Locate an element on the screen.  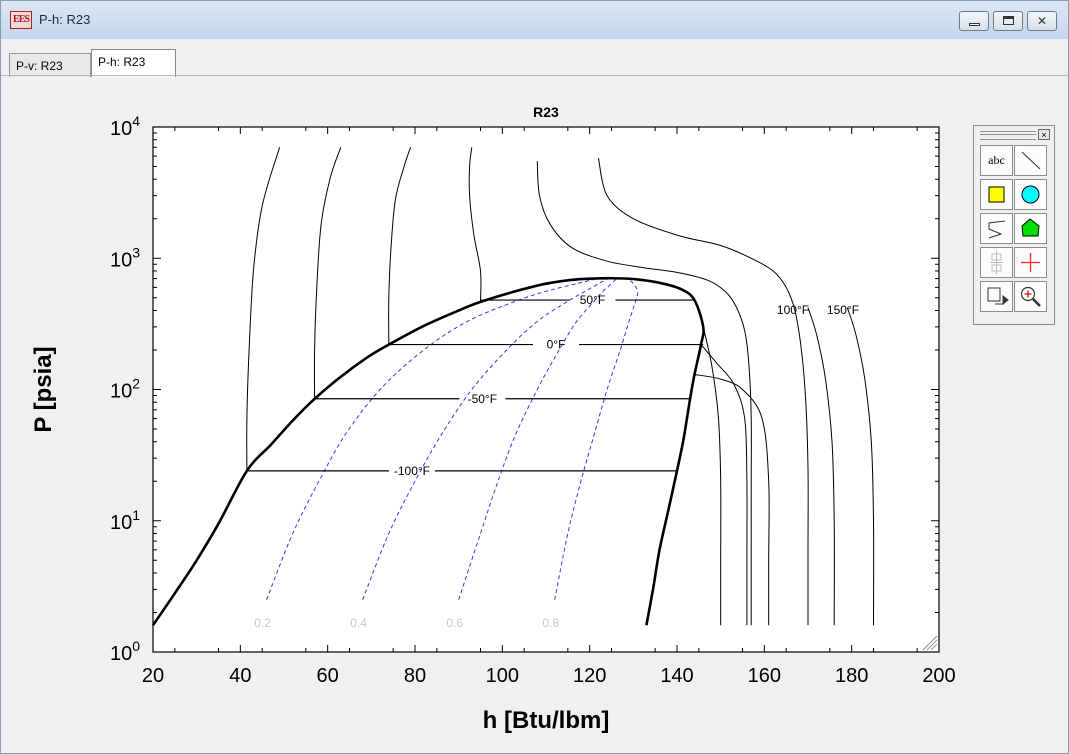
y-tick-label: 10⁴ is located at coordinates (125, 126).